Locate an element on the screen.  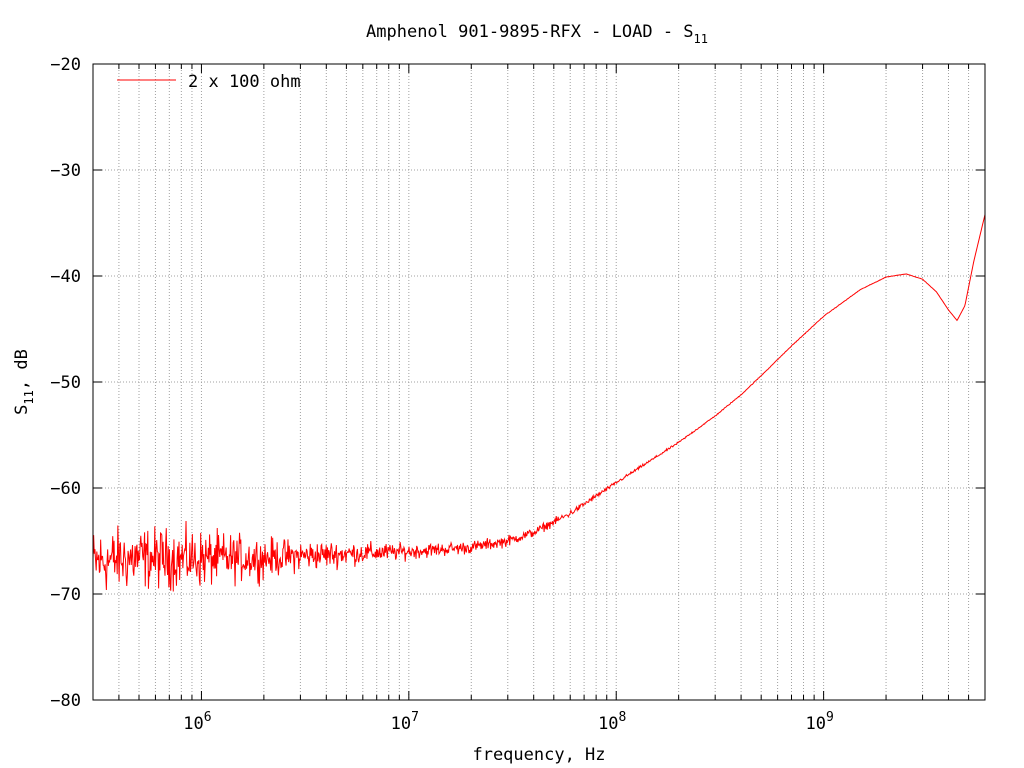
x-tick-label: 10⁷ is located at coordinates (405, 722).